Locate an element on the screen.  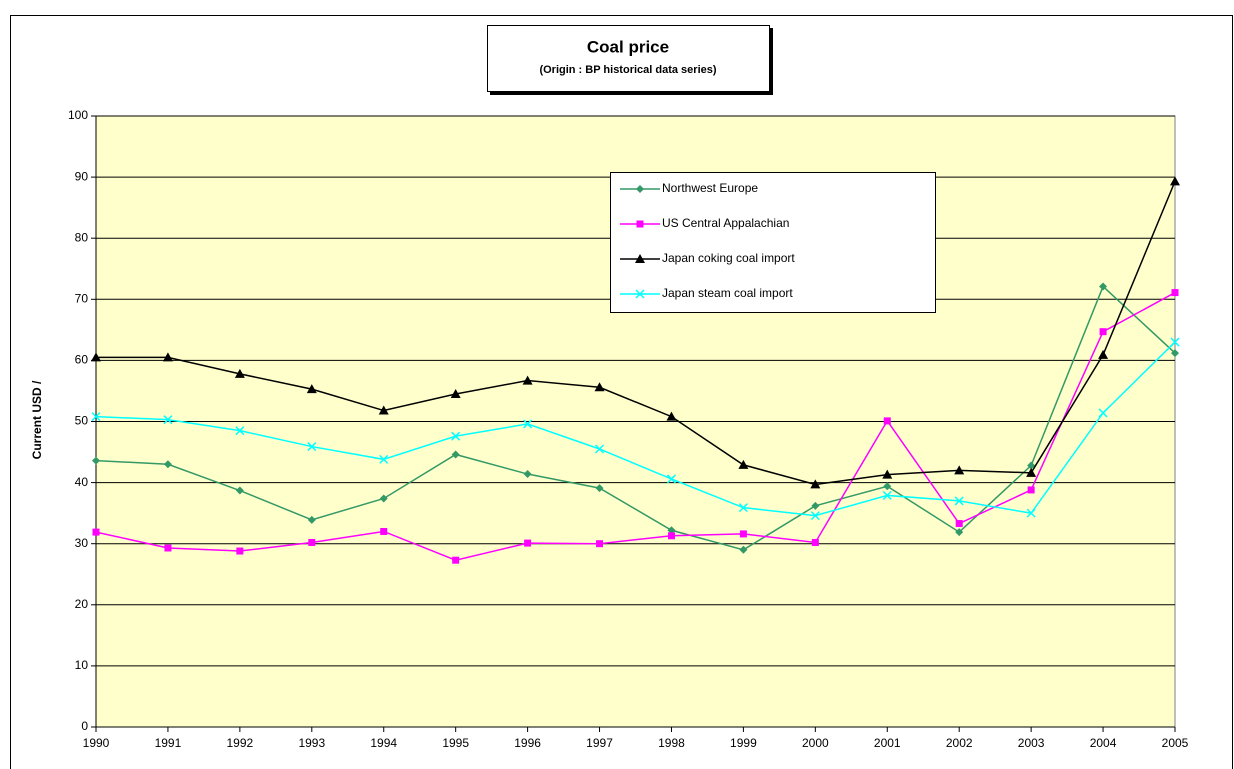
y-tick-label: 60 is located at coordinates (82, 360).